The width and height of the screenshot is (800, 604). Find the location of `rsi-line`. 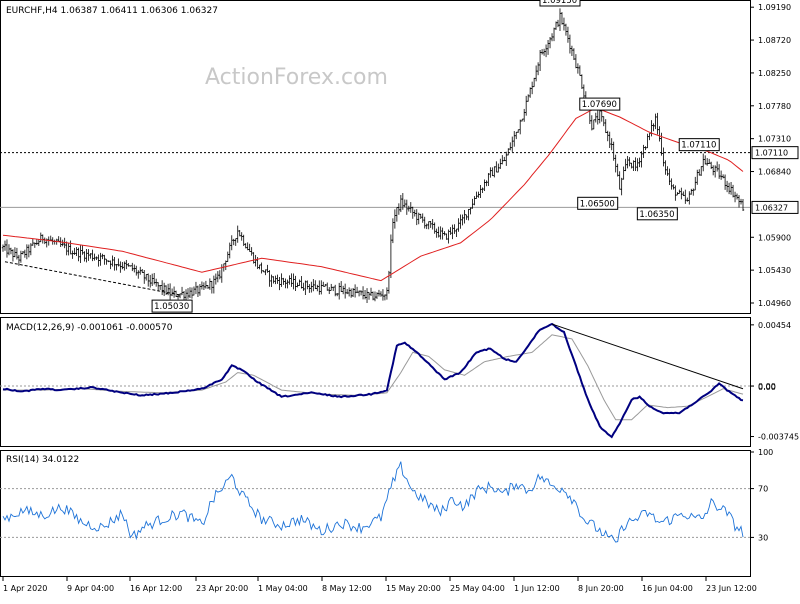

rsi-line is located at coordinates (373, 502).